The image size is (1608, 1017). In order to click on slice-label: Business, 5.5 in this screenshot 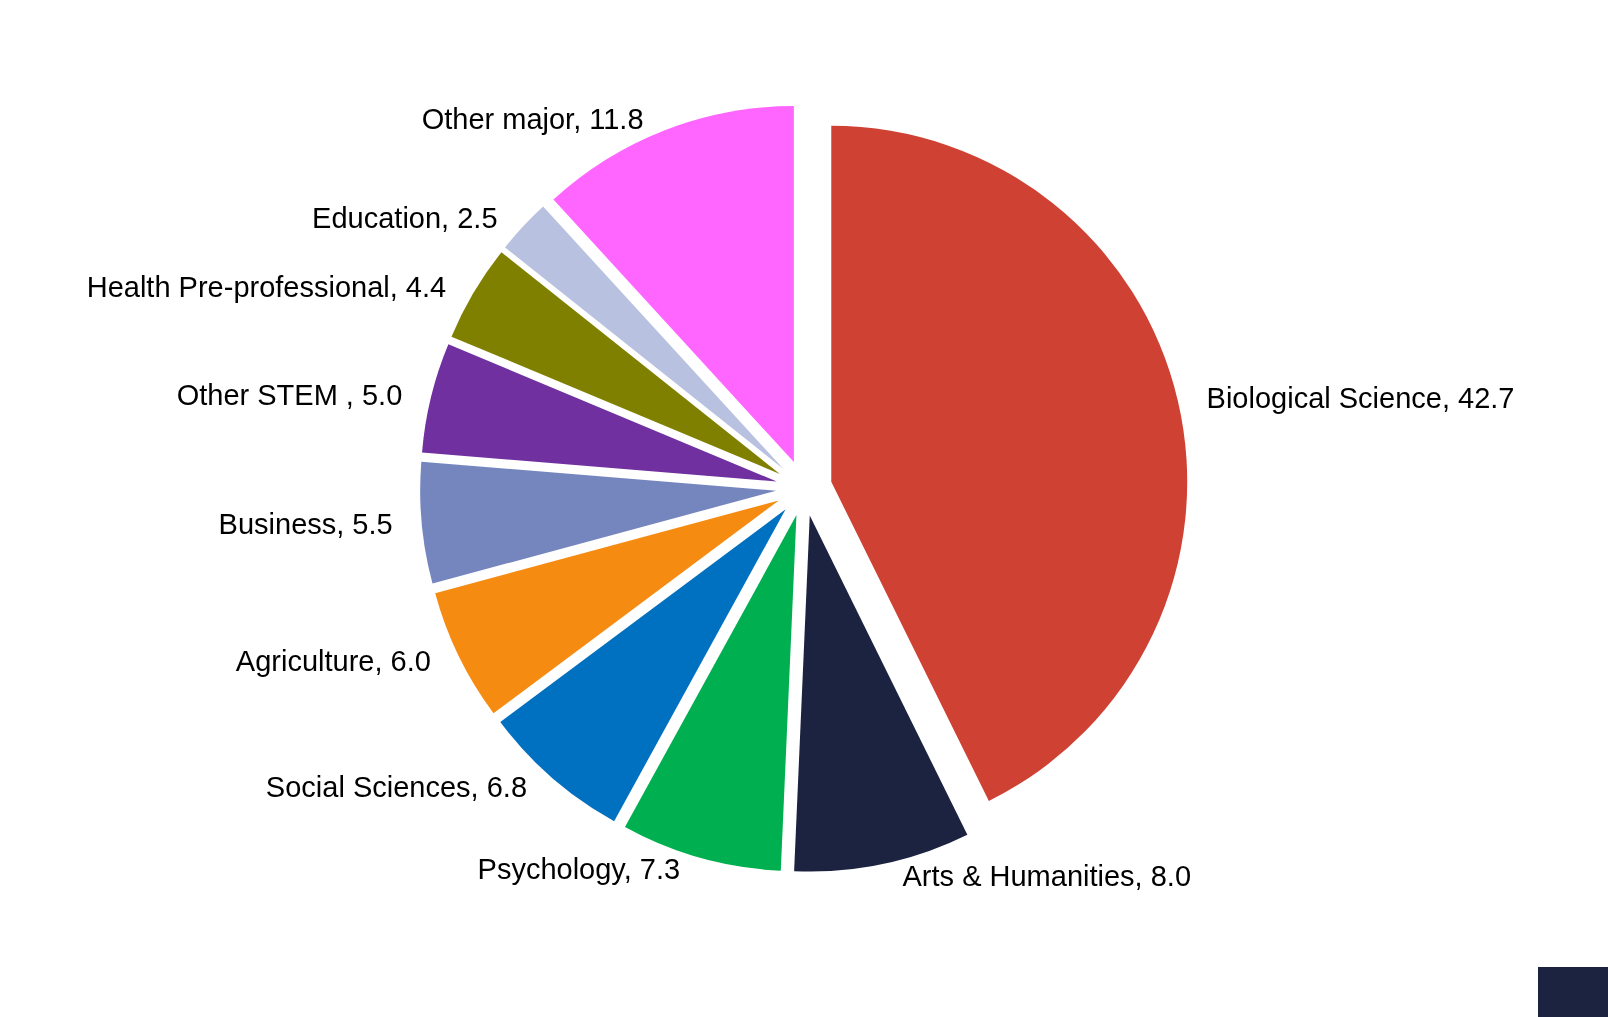, I will do `click(305, 524)`.